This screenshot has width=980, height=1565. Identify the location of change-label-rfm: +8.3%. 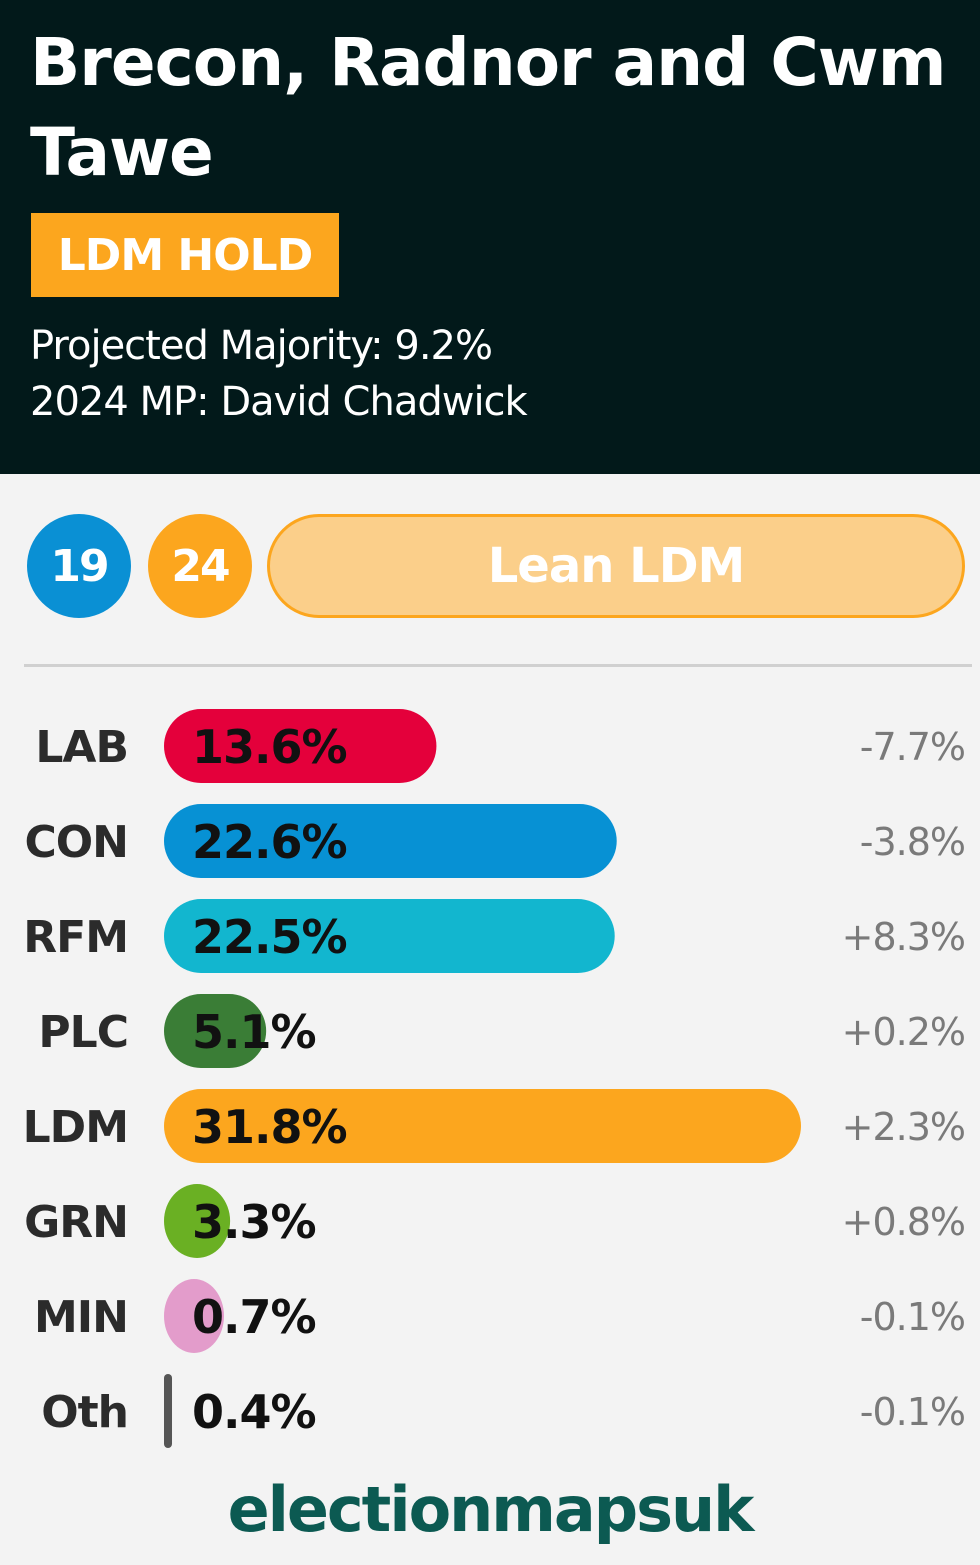
(903, 937).